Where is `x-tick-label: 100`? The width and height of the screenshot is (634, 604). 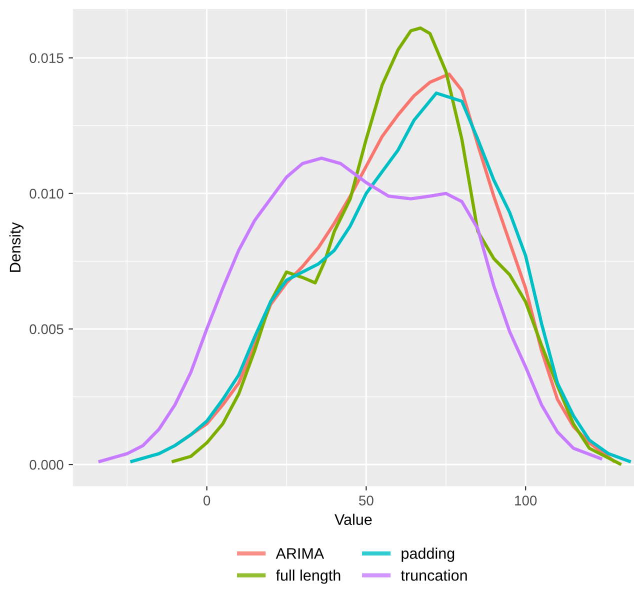 x-tick-label: 100 is located at coordinates (526, 501).